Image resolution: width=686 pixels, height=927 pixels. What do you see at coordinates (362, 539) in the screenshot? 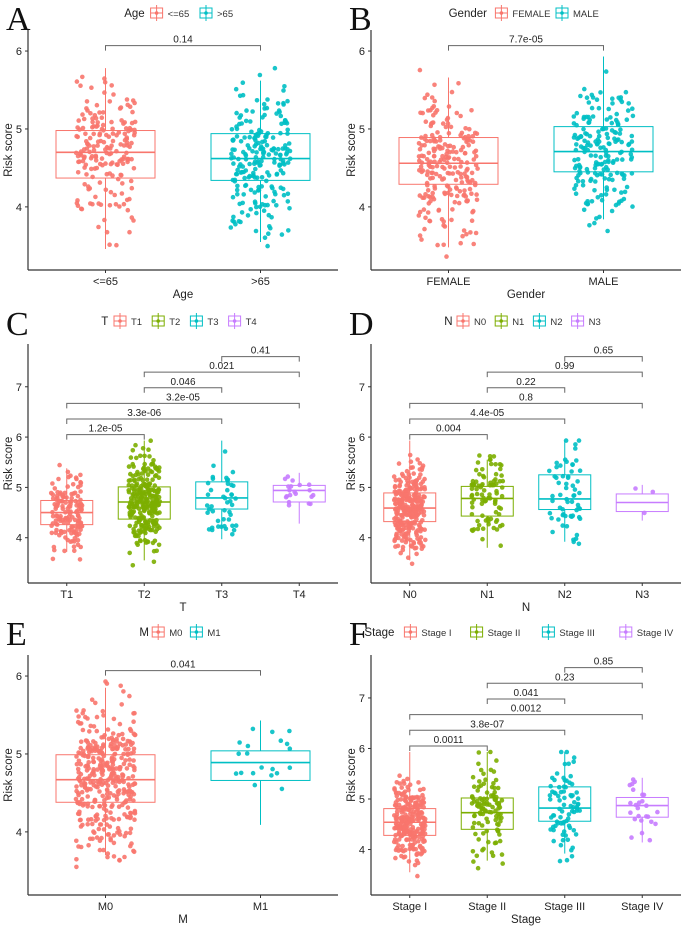
I see `y-tick-label: 4` at bounding box center [362, 539].